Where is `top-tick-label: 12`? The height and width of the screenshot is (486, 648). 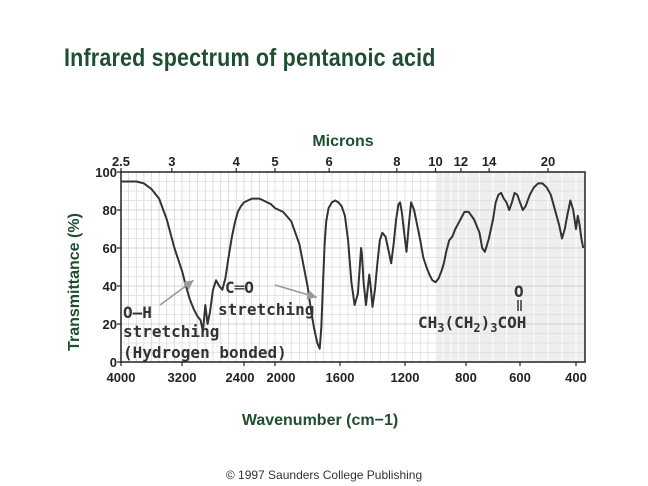 top-tick-label: 12 is located at coordinates (461, 161).